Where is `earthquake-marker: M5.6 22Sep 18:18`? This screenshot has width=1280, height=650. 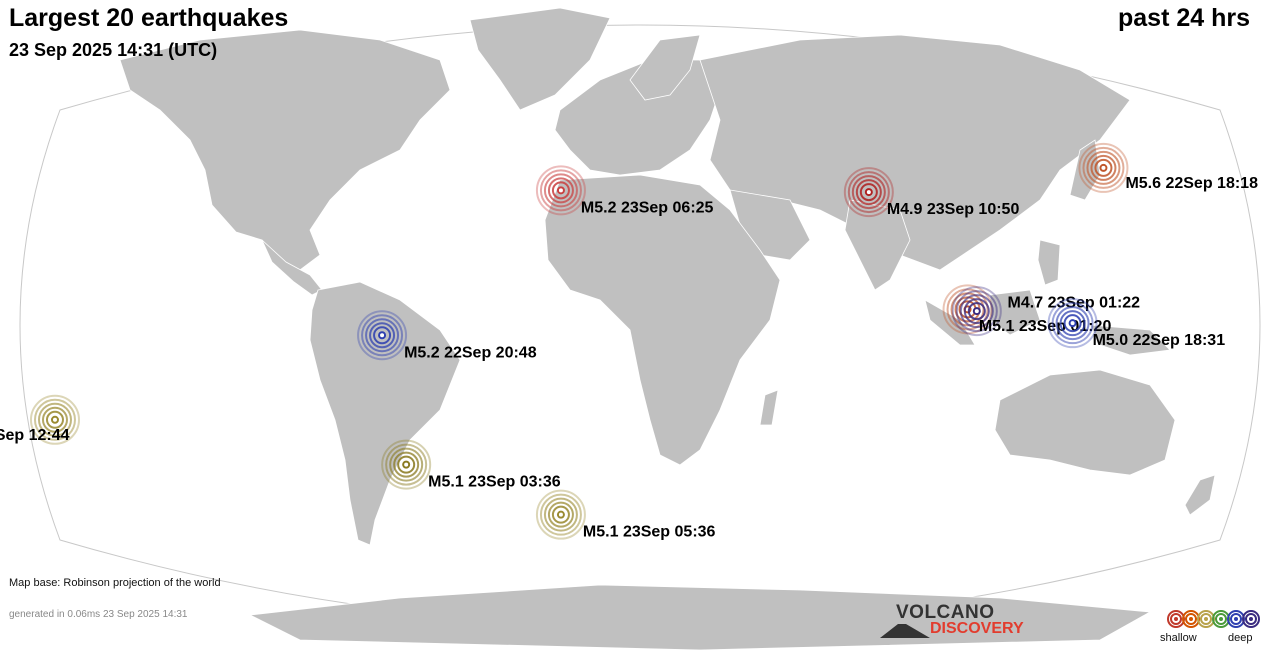 earthquake-marker: M5.6 22Sep 18:18 is located at coordinates (1168, 167).